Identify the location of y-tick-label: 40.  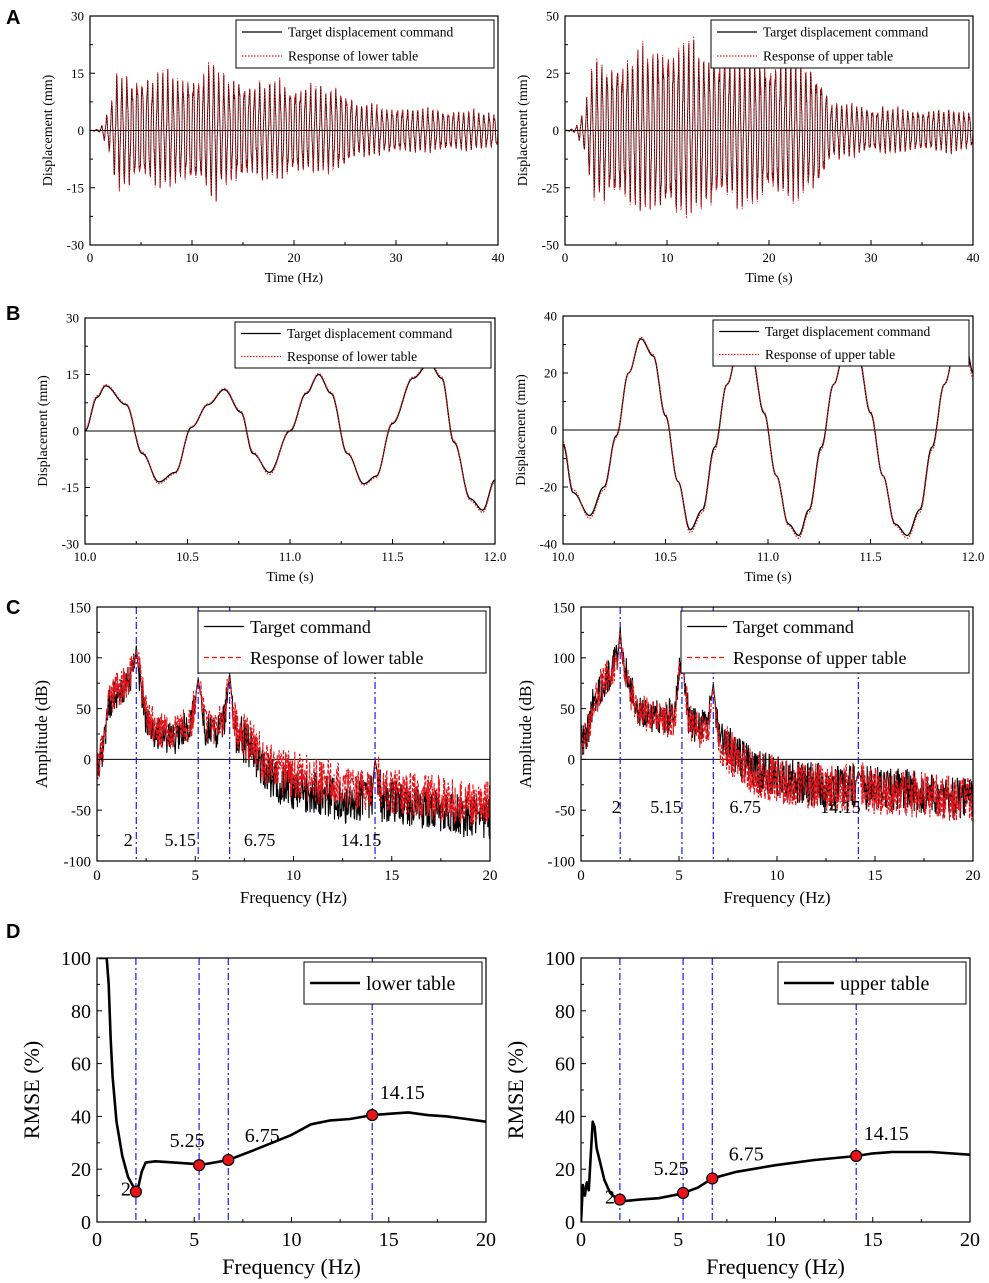
(81, 1117).